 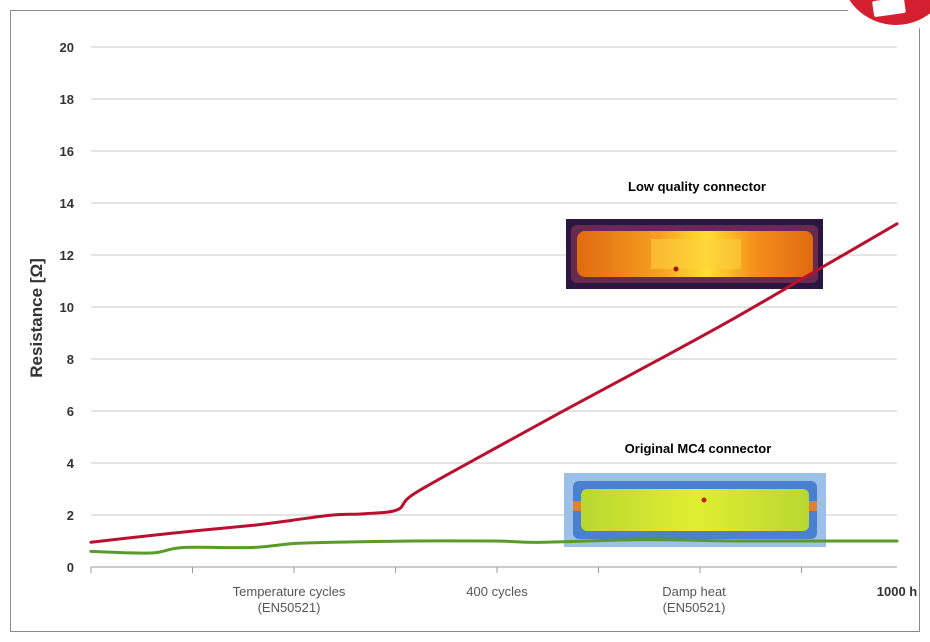 What do you see at coordinates (67, 203) in the screenshot?
I see `y-tick-label: 14` at bounding box center [67, 203].